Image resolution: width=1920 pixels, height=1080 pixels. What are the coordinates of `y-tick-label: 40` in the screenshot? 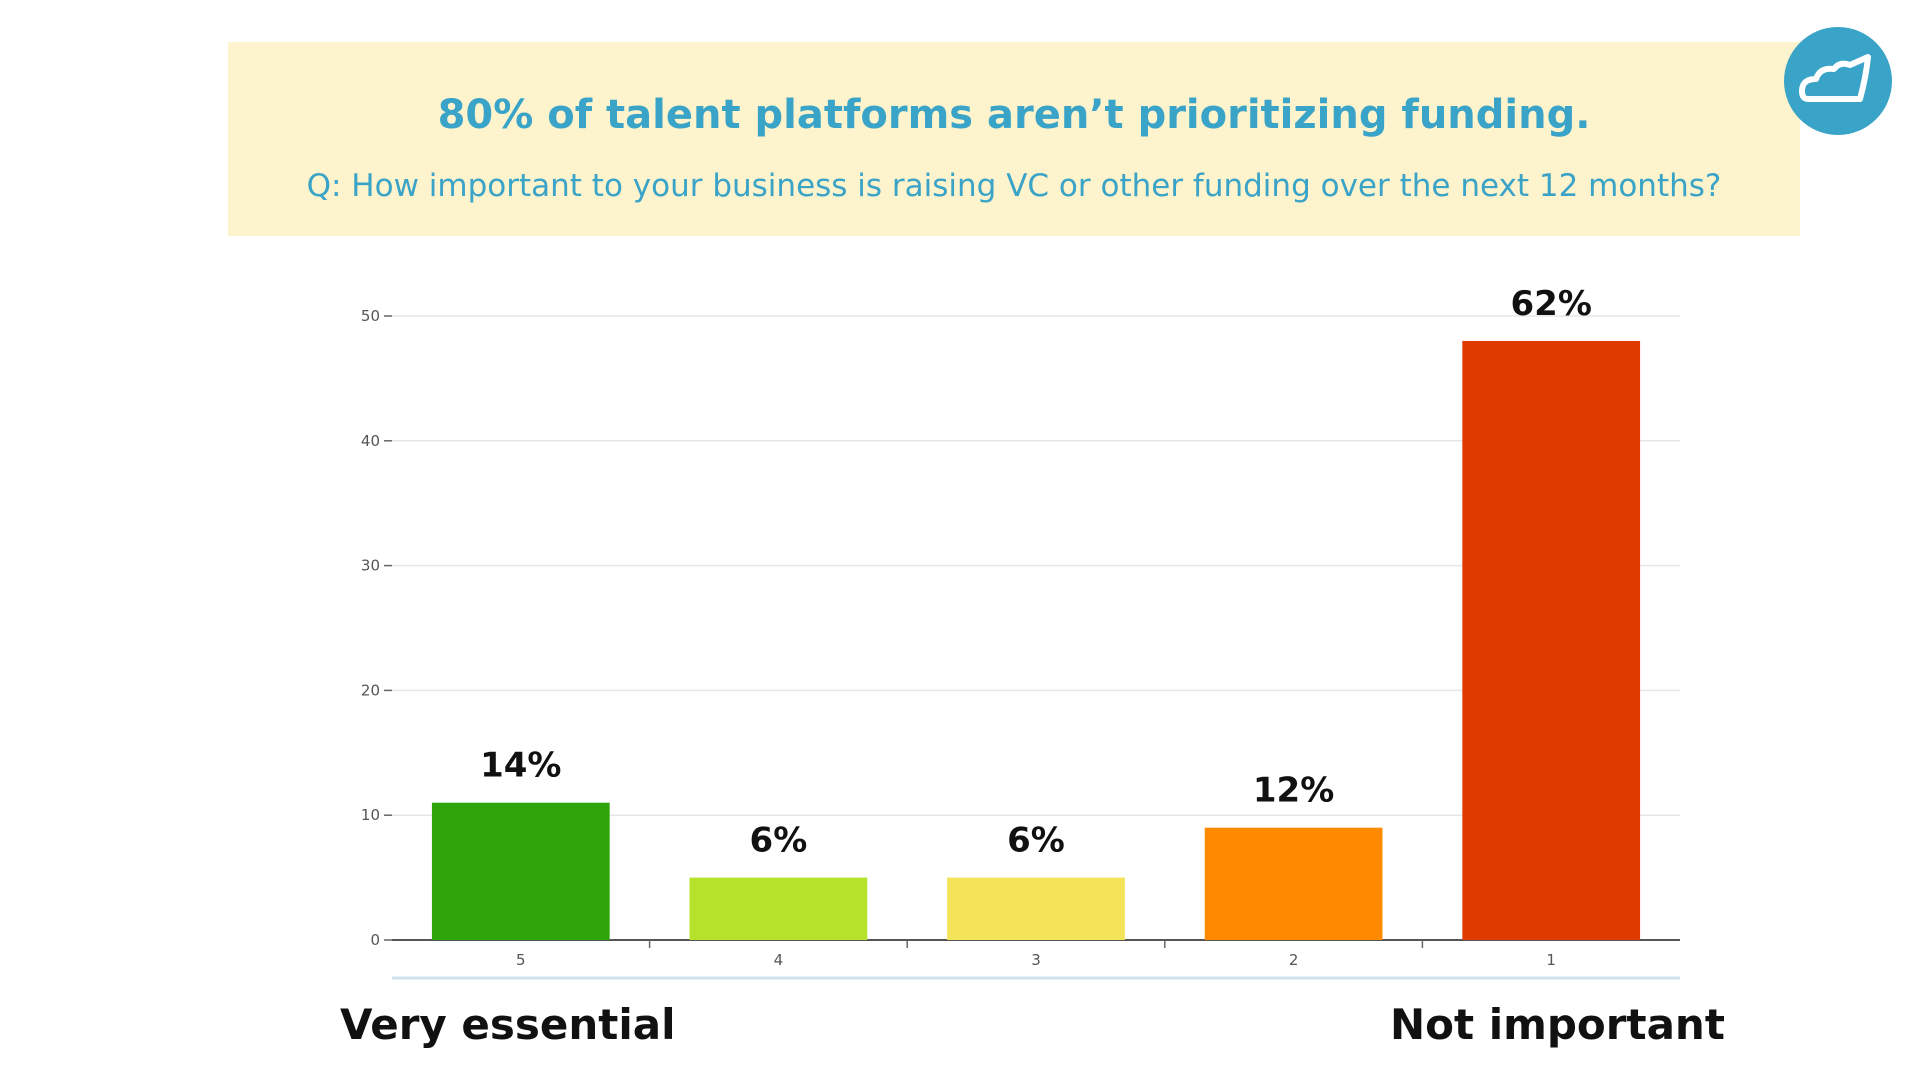 It's located at (370, 441).